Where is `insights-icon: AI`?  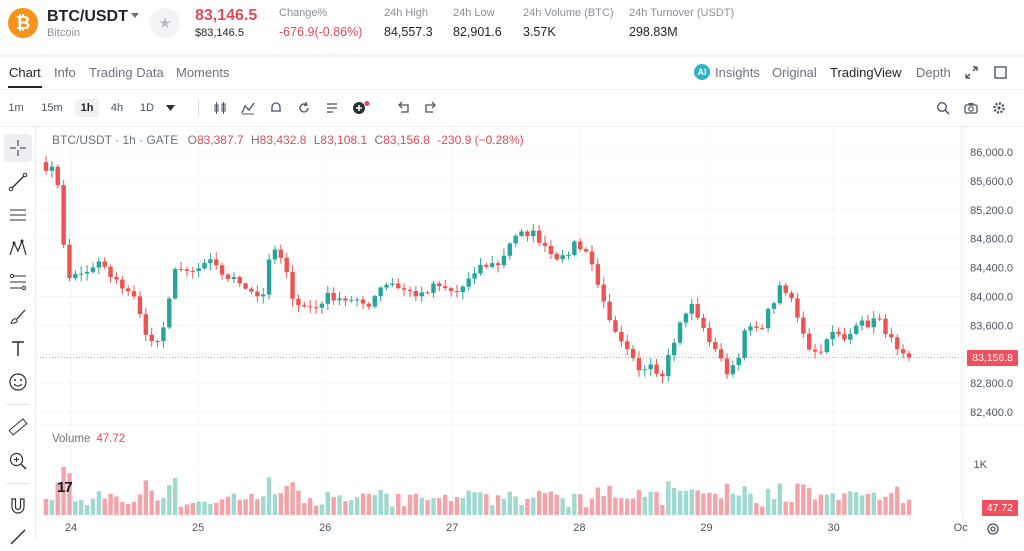 insights-icon: AI is located at coordinates (702, 72).